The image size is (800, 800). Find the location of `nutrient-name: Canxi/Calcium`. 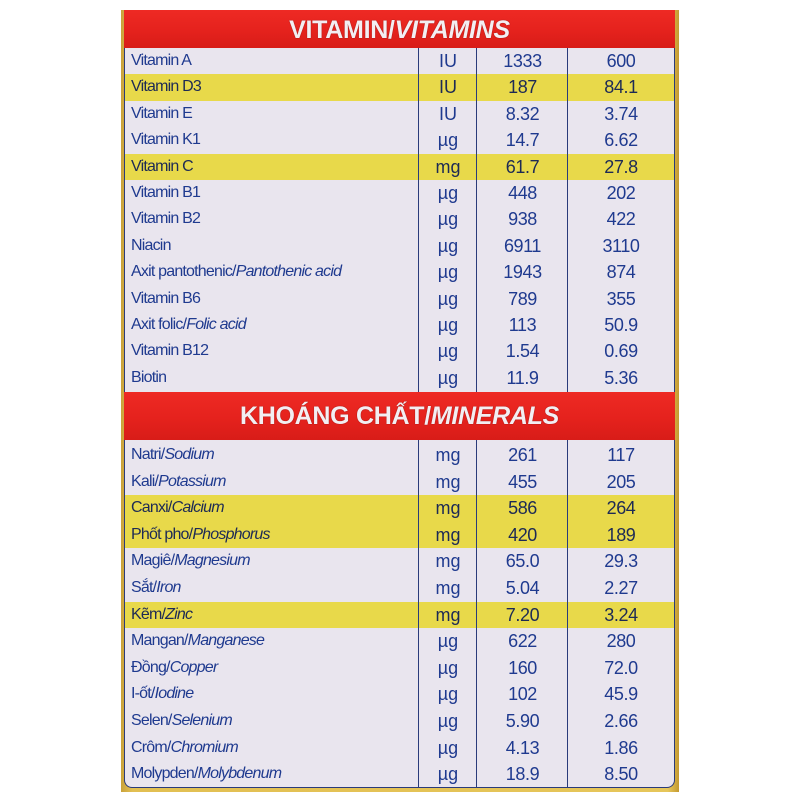

nutrient-name: Canxi/Calcium is located at coordinates (178, 508).